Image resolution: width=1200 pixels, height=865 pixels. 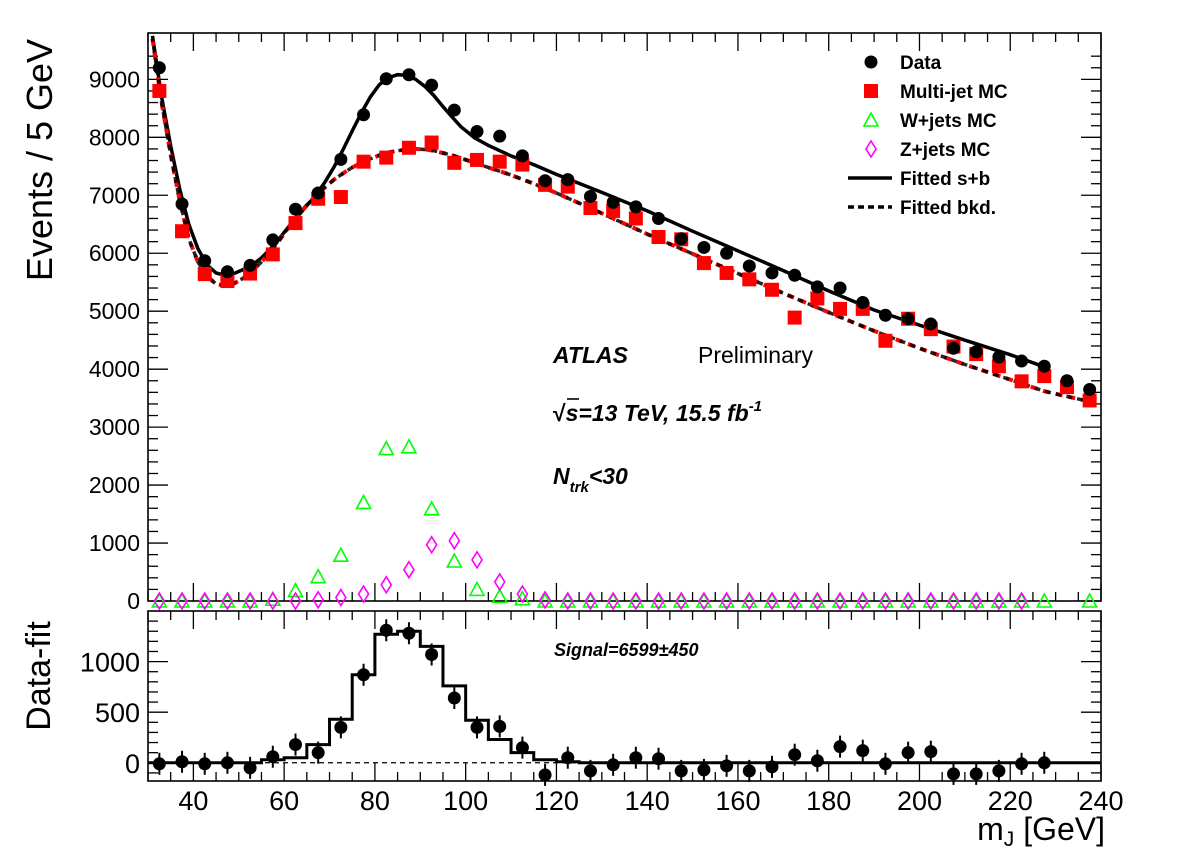 What do you see at coordinates (556, 801) in the screenshot?
I see `x-tick-label: 120` at bounding box center [556, 801].